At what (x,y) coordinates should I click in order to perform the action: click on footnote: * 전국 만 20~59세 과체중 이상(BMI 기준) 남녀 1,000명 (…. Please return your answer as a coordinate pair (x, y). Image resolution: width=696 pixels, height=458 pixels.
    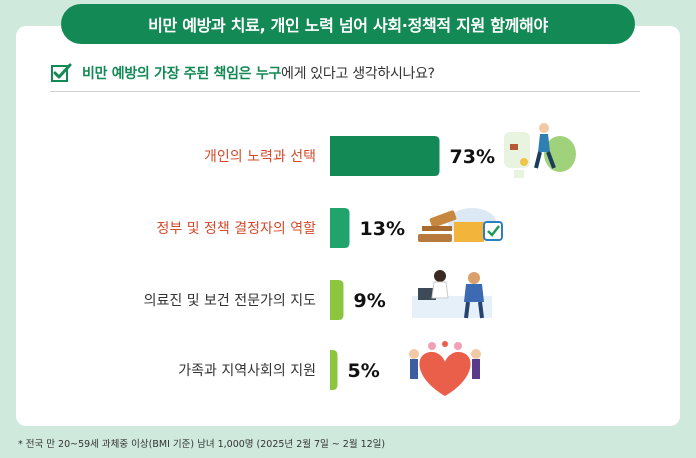
    Looking at the image, I should click on (202, 444).